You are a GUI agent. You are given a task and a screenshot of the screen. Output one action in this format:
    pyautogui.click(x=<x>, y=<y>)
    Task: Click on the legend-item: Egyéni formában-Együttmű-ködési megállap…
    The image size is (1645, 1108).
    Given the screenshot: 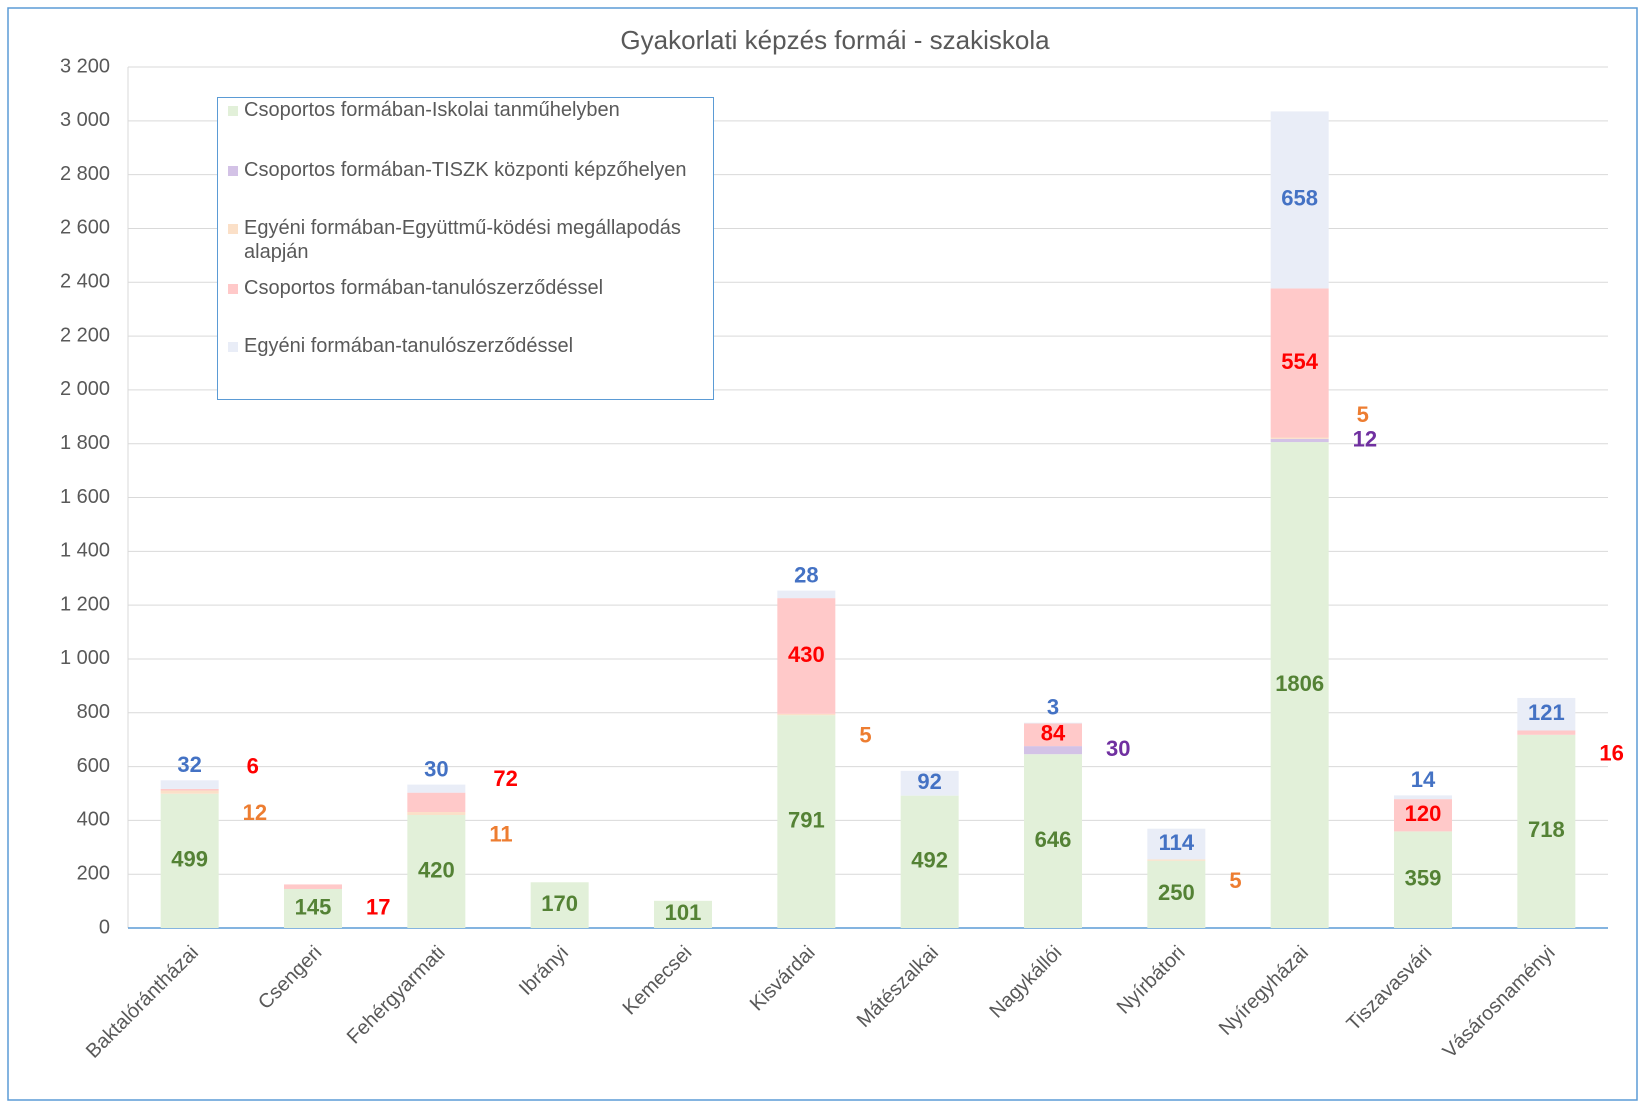 What is the action you would take?
    pyautogui.click(x=471, y=240)
    